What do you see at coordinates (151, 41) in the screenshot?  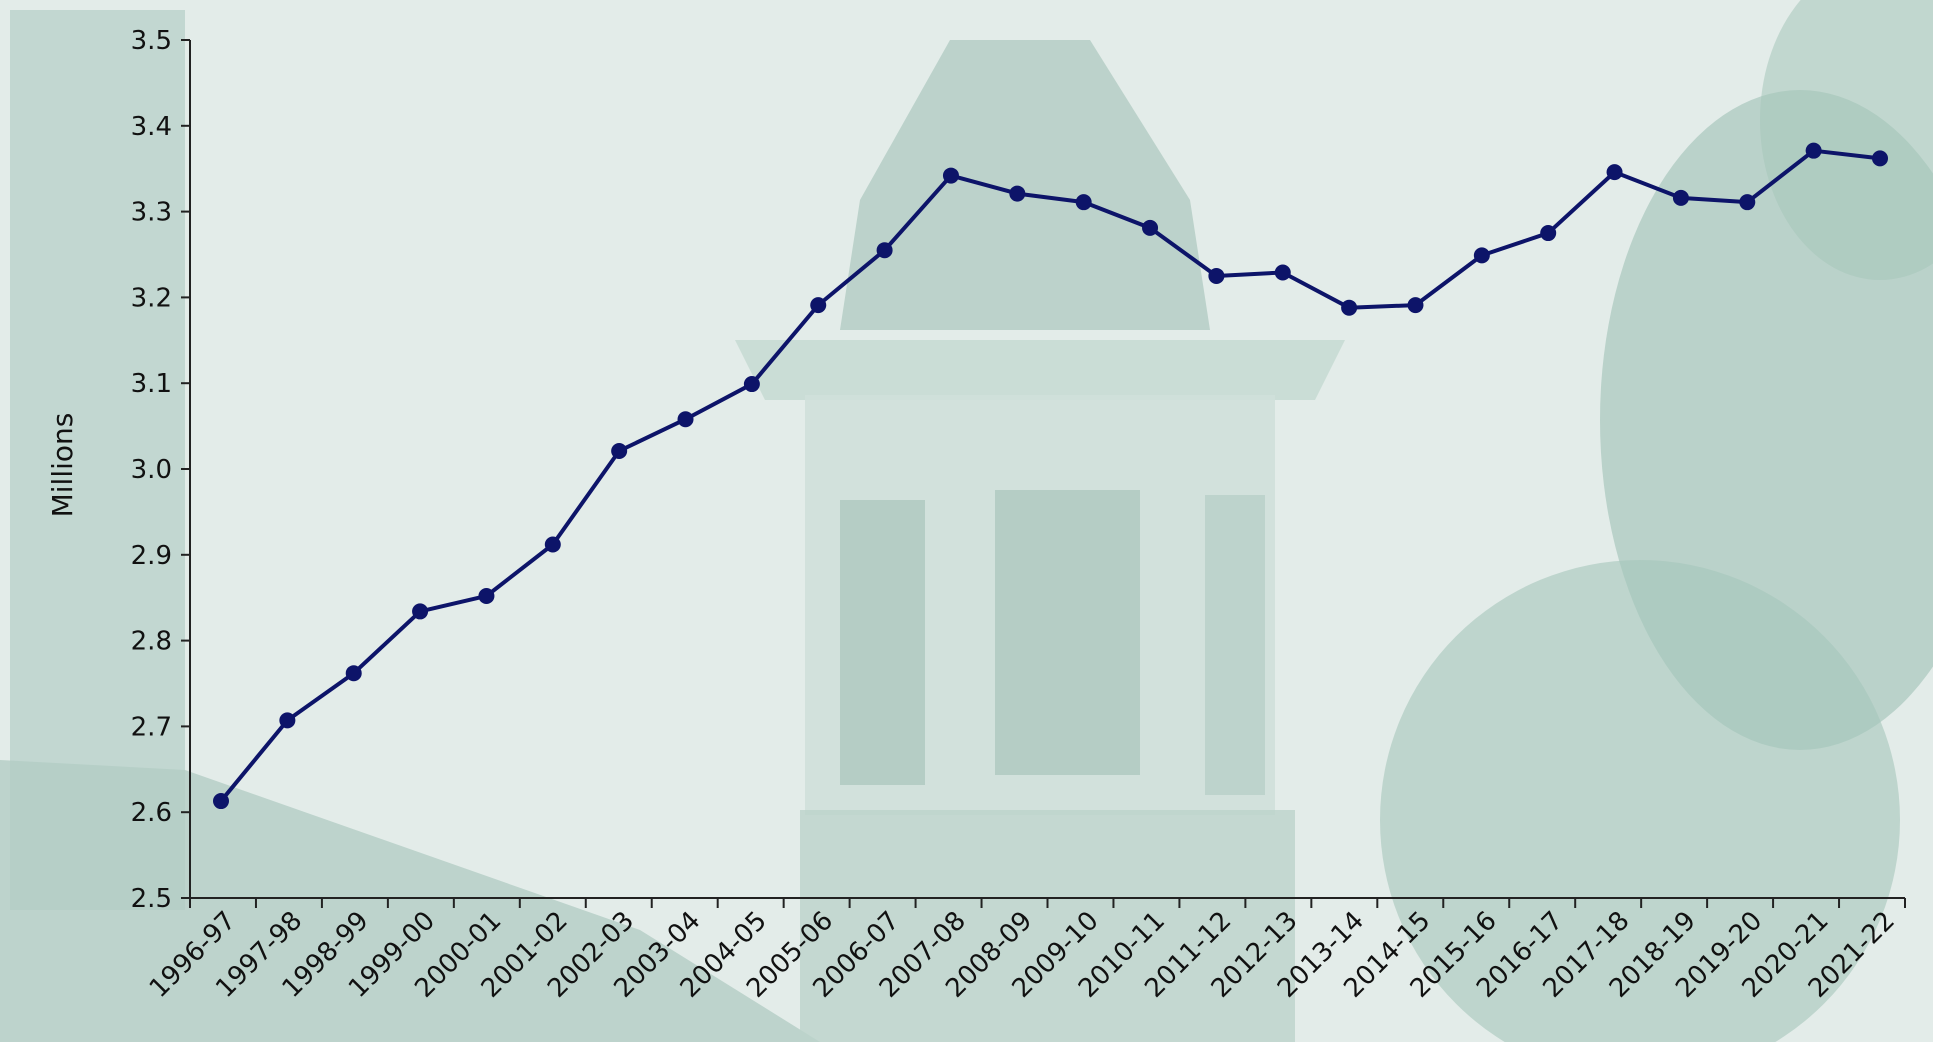 I see `y-tick-label: 3.5` at bounding box center [151, 41].